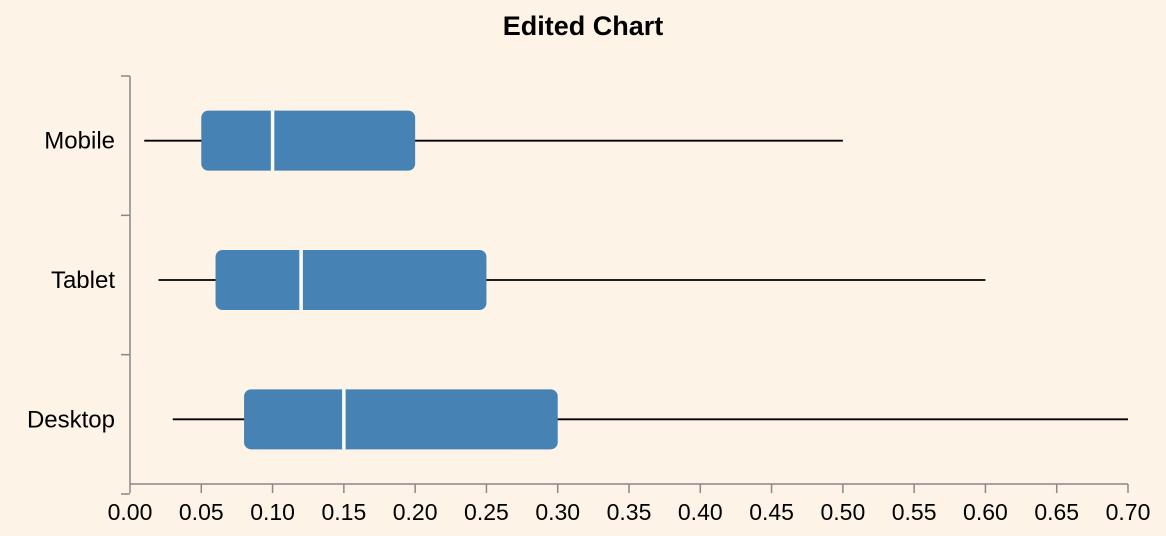 This screenshot has height=536, width=1166. Describe the element at coordinates (443, 140) in the screenshot. I see `box-group-mobile: Mobile` at that location.